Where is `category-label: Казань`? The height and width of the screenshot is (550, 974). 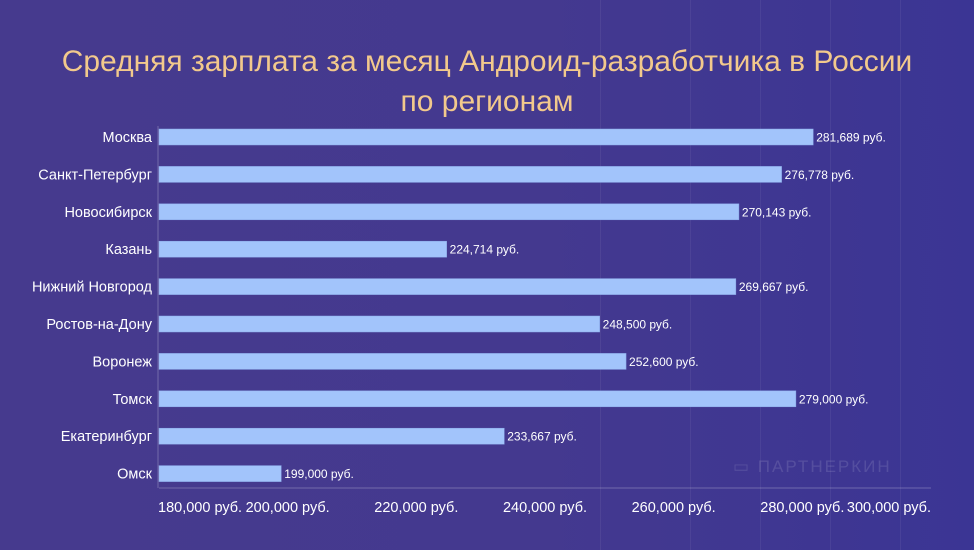 category-label: Казань is located at coordinates (128, 250).